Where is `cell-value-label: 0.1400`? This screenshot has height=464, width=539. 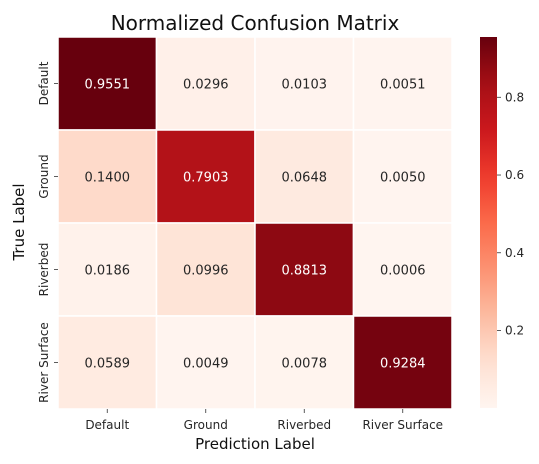 cell-value-label: 0.1400 is located at coordinates (108, 178).